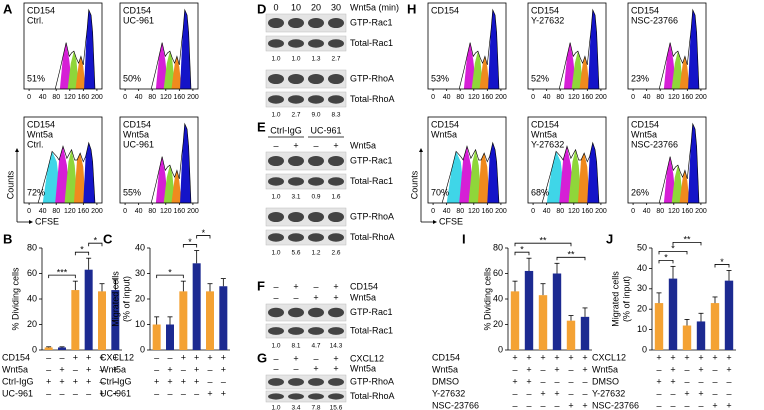 The height and width of the screenshot is (410, 764). I want to click on x-tick-label: 0, so click(533, 211).